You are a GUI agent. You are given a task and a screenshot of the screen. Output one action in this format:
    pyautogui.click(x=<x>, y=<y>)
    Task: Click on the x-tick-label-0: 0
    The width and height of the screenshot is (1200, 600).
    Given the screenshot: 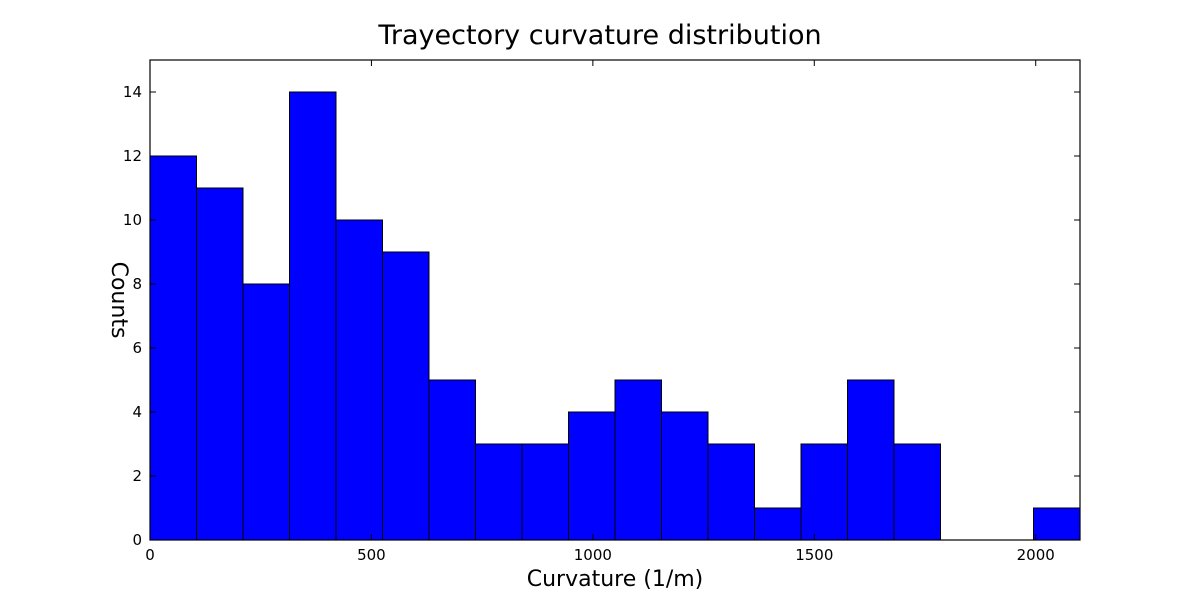 What is the action you would take?
    pyautogui.click(x=150, y=555)
    